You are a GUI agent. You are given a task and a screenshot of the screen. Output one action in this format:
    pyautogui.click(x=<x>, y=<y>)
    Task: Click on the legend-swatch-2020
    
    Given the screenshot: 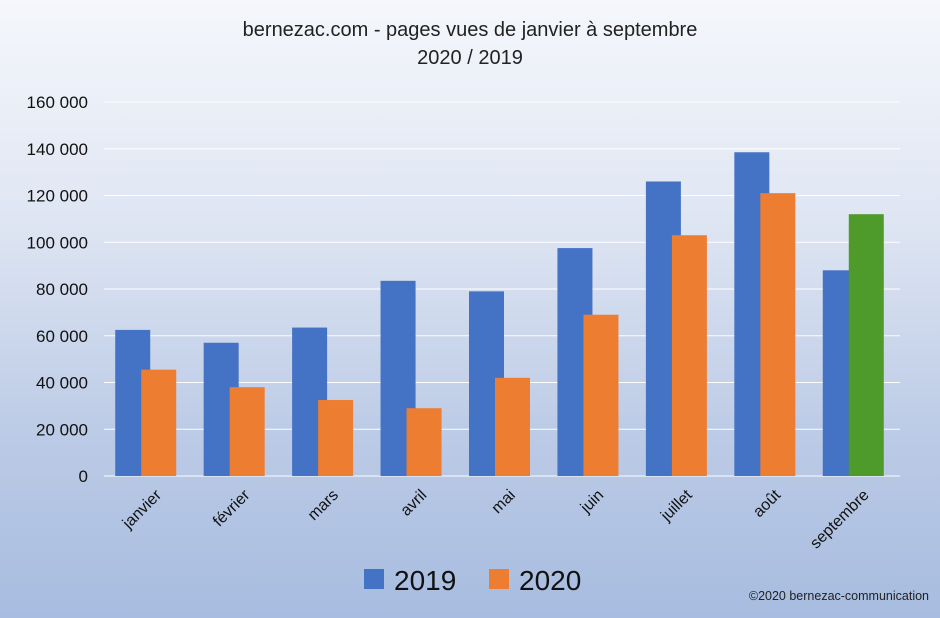 What is the action you would take?
    pyautogui.click(x=499, y=579)
    